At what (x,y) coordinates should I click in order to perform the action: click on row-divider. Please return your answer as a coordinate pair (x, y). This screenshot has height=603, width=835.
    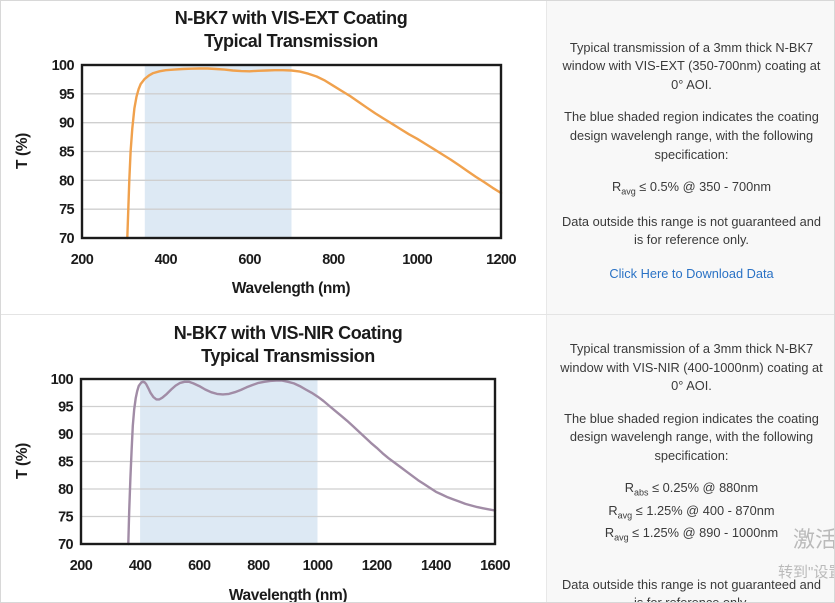
    Looking at the image, I should click on (417, 314).